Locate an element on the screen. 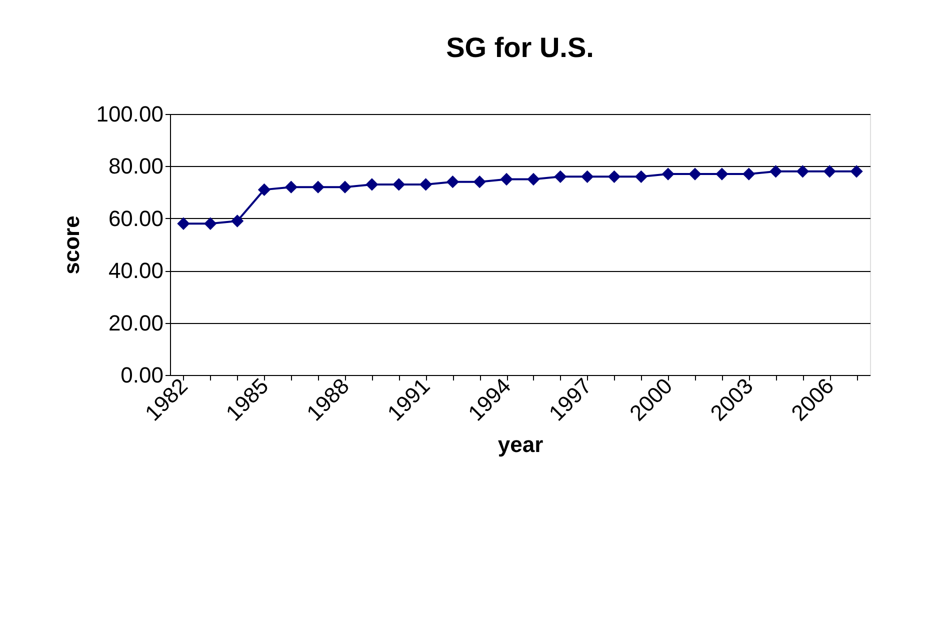 Image resolution: width=952 pixels, height=633 pixels. y-tick-label: 60.00 is located at coordinates (136, 218).